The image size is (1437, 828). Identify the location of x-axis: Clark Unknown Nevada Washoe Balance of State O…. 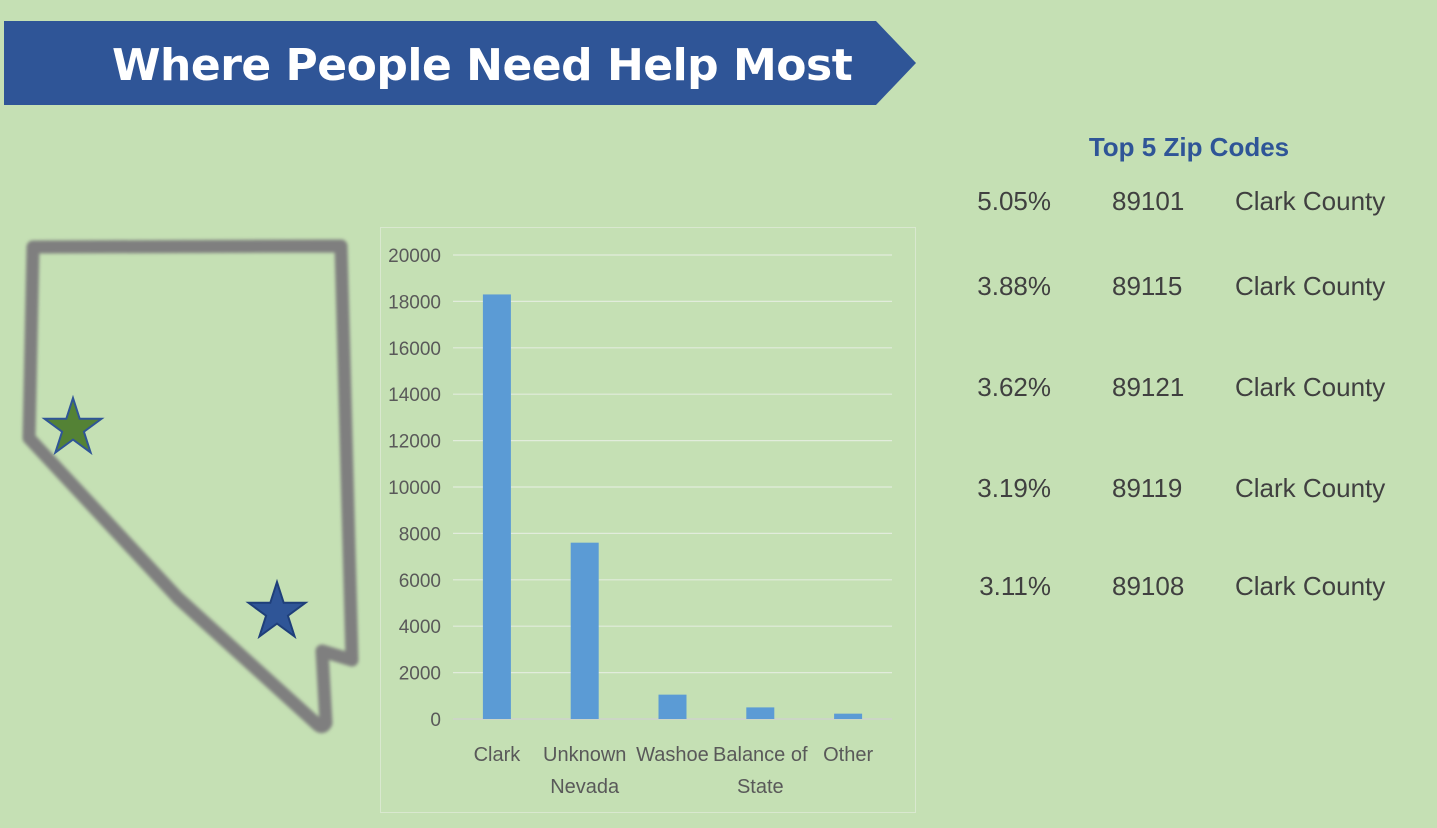
(674, 771).